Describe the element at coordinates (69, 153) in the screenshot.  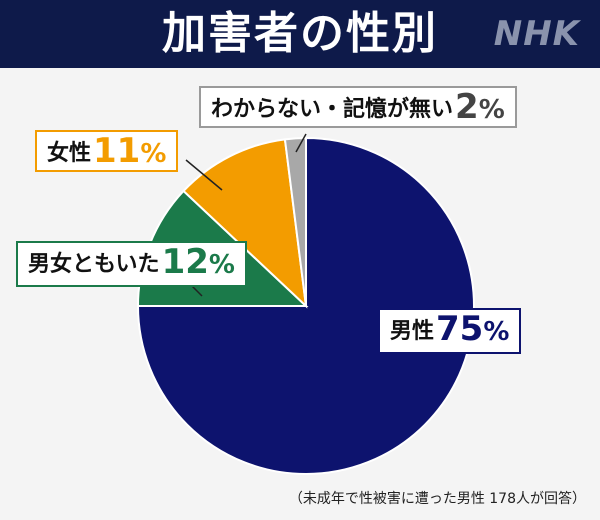
I see `label-female-text: 女性` at that location.